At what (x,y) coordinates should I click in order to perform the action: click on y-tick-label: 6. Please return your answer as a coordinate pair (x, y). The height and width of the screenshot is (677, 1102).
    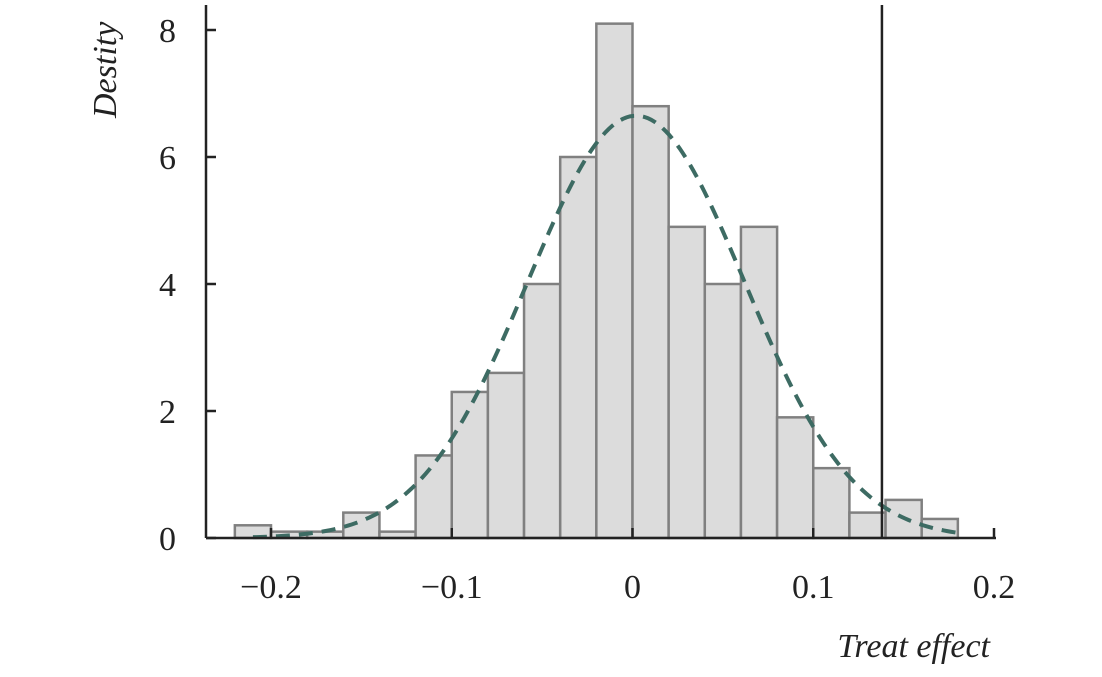
    Looking at the image, I should click on (167, 158).